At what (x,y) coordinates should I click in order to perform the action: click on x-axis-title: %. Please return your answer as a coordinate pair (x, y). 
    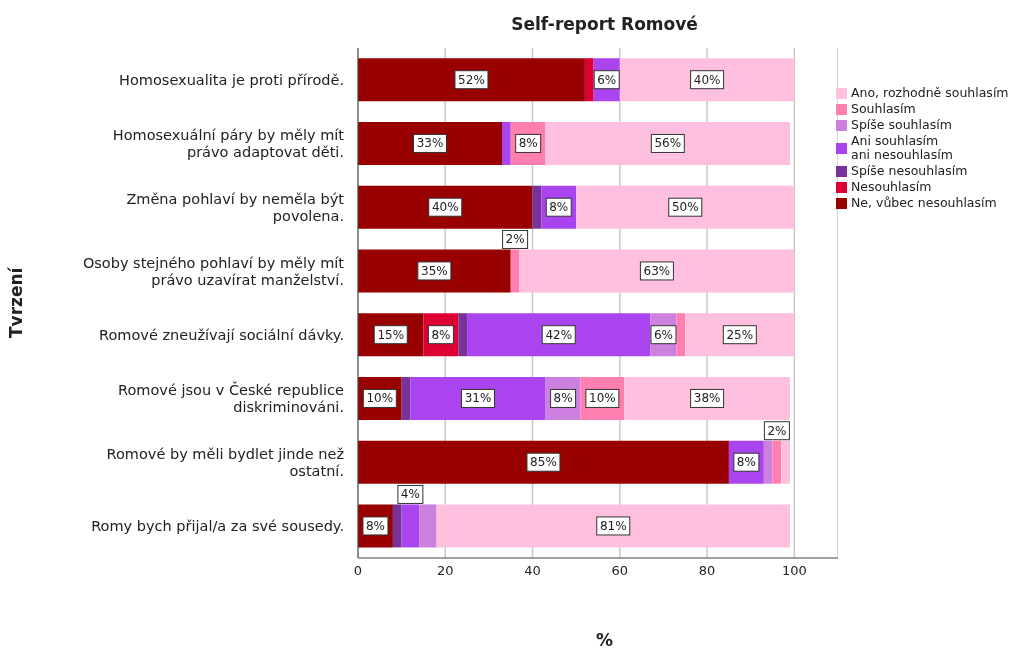
    Looking at the image, I should click on (604, 639).